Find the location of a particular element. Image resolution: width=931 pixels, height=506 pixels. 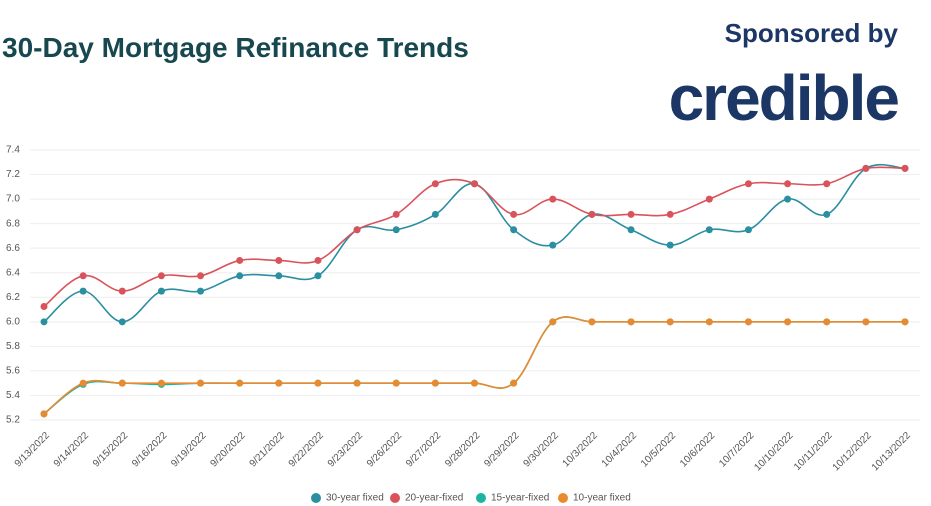

y-tick-label: 5.6 is located at coordinates (13, 371).